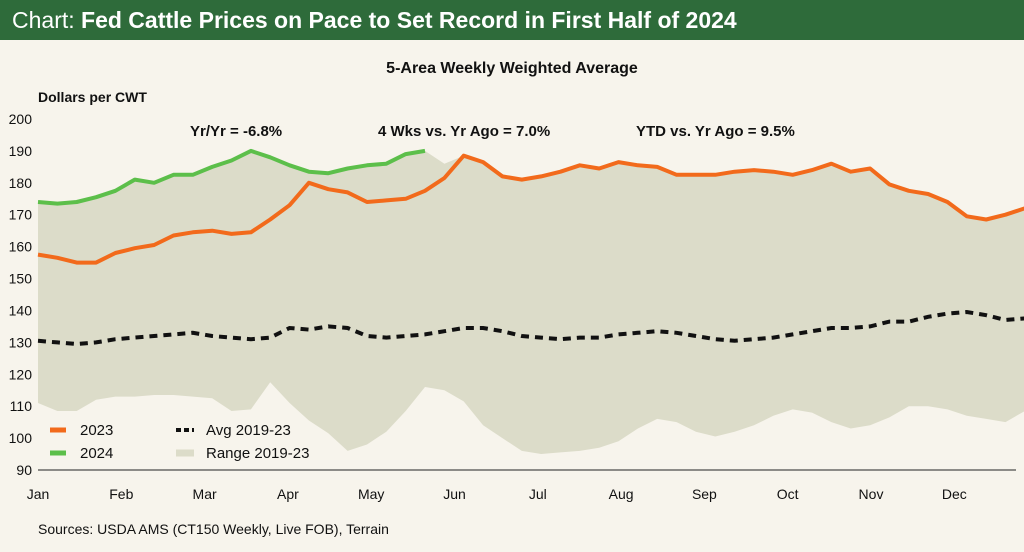 The image size is (1024, 552). Describe the element at coordinates (96, 453) in the screenshot. I see `legend-label-2024: 2024` at that location.